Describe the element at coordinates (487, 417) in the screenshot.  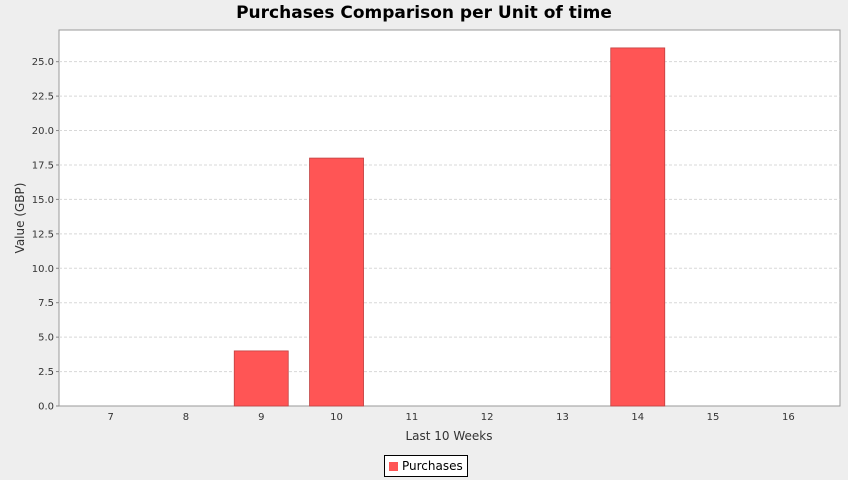
I see `x-tick-label: 12` at that location.